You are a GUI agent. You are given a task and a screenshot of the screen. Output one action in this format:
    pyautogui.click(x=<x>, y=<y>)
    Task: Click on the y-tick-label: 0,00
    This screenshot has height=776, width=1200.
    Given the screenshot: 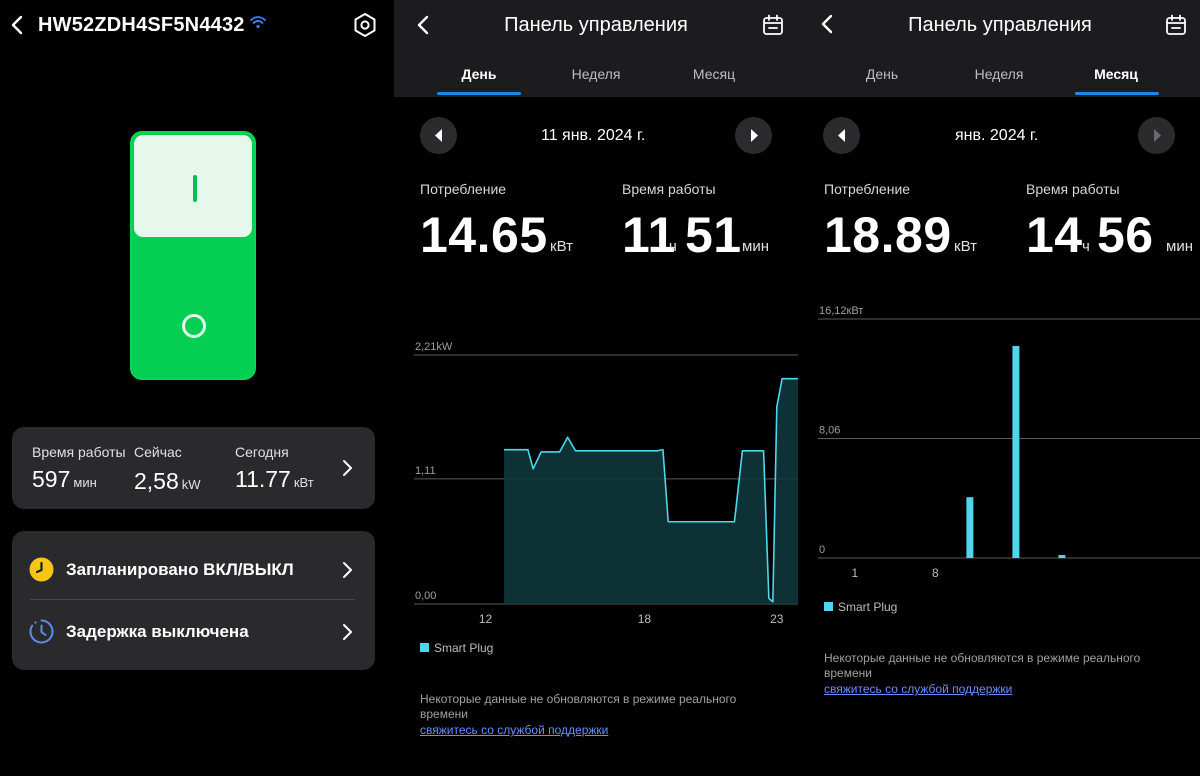 What is the action you would take?
    pyautogui.click(x=425, y=596)
    